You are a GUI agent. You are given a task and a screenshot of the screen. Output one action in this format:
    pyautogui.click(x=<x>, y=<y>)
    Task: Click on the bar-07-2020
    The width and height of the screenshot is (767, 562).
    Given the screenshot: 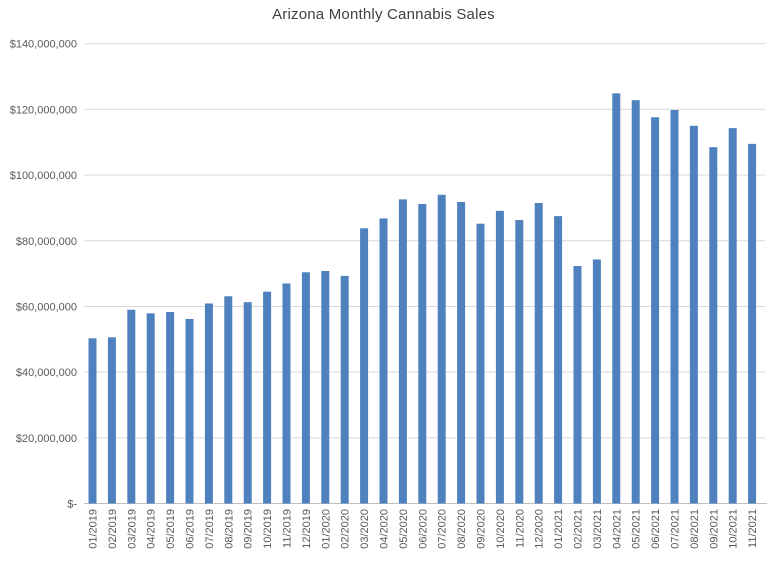 What is the action you would take?
    pyautogui.click(x=441, y=349)
    